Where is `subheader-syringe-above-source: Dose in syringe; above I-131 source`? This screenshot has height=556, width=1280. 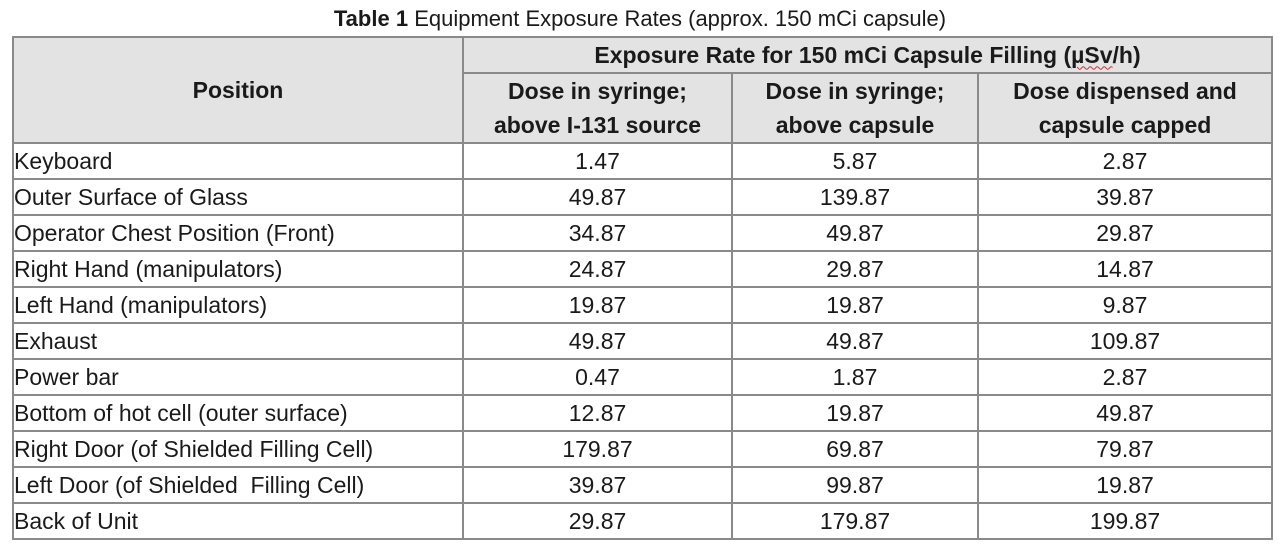 subheader-syringe-above-source: Dose in syringe; above I-131 source is located at coordinates (597, 108).